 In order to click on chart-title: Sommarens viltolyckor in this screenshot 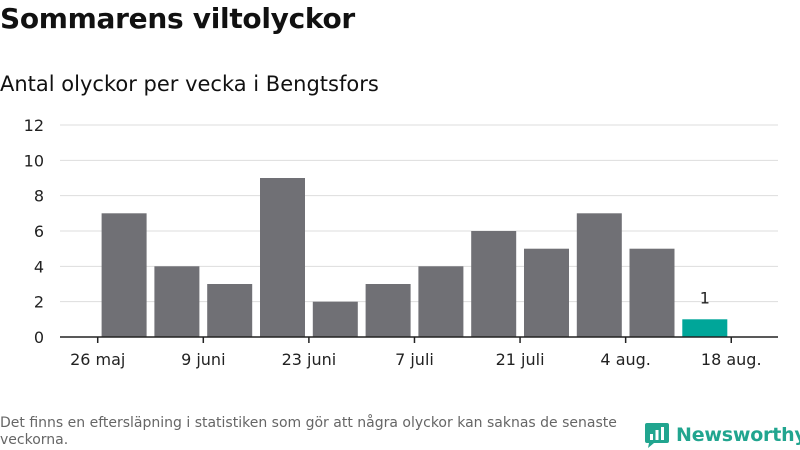, I will do `click(177, 18)`.